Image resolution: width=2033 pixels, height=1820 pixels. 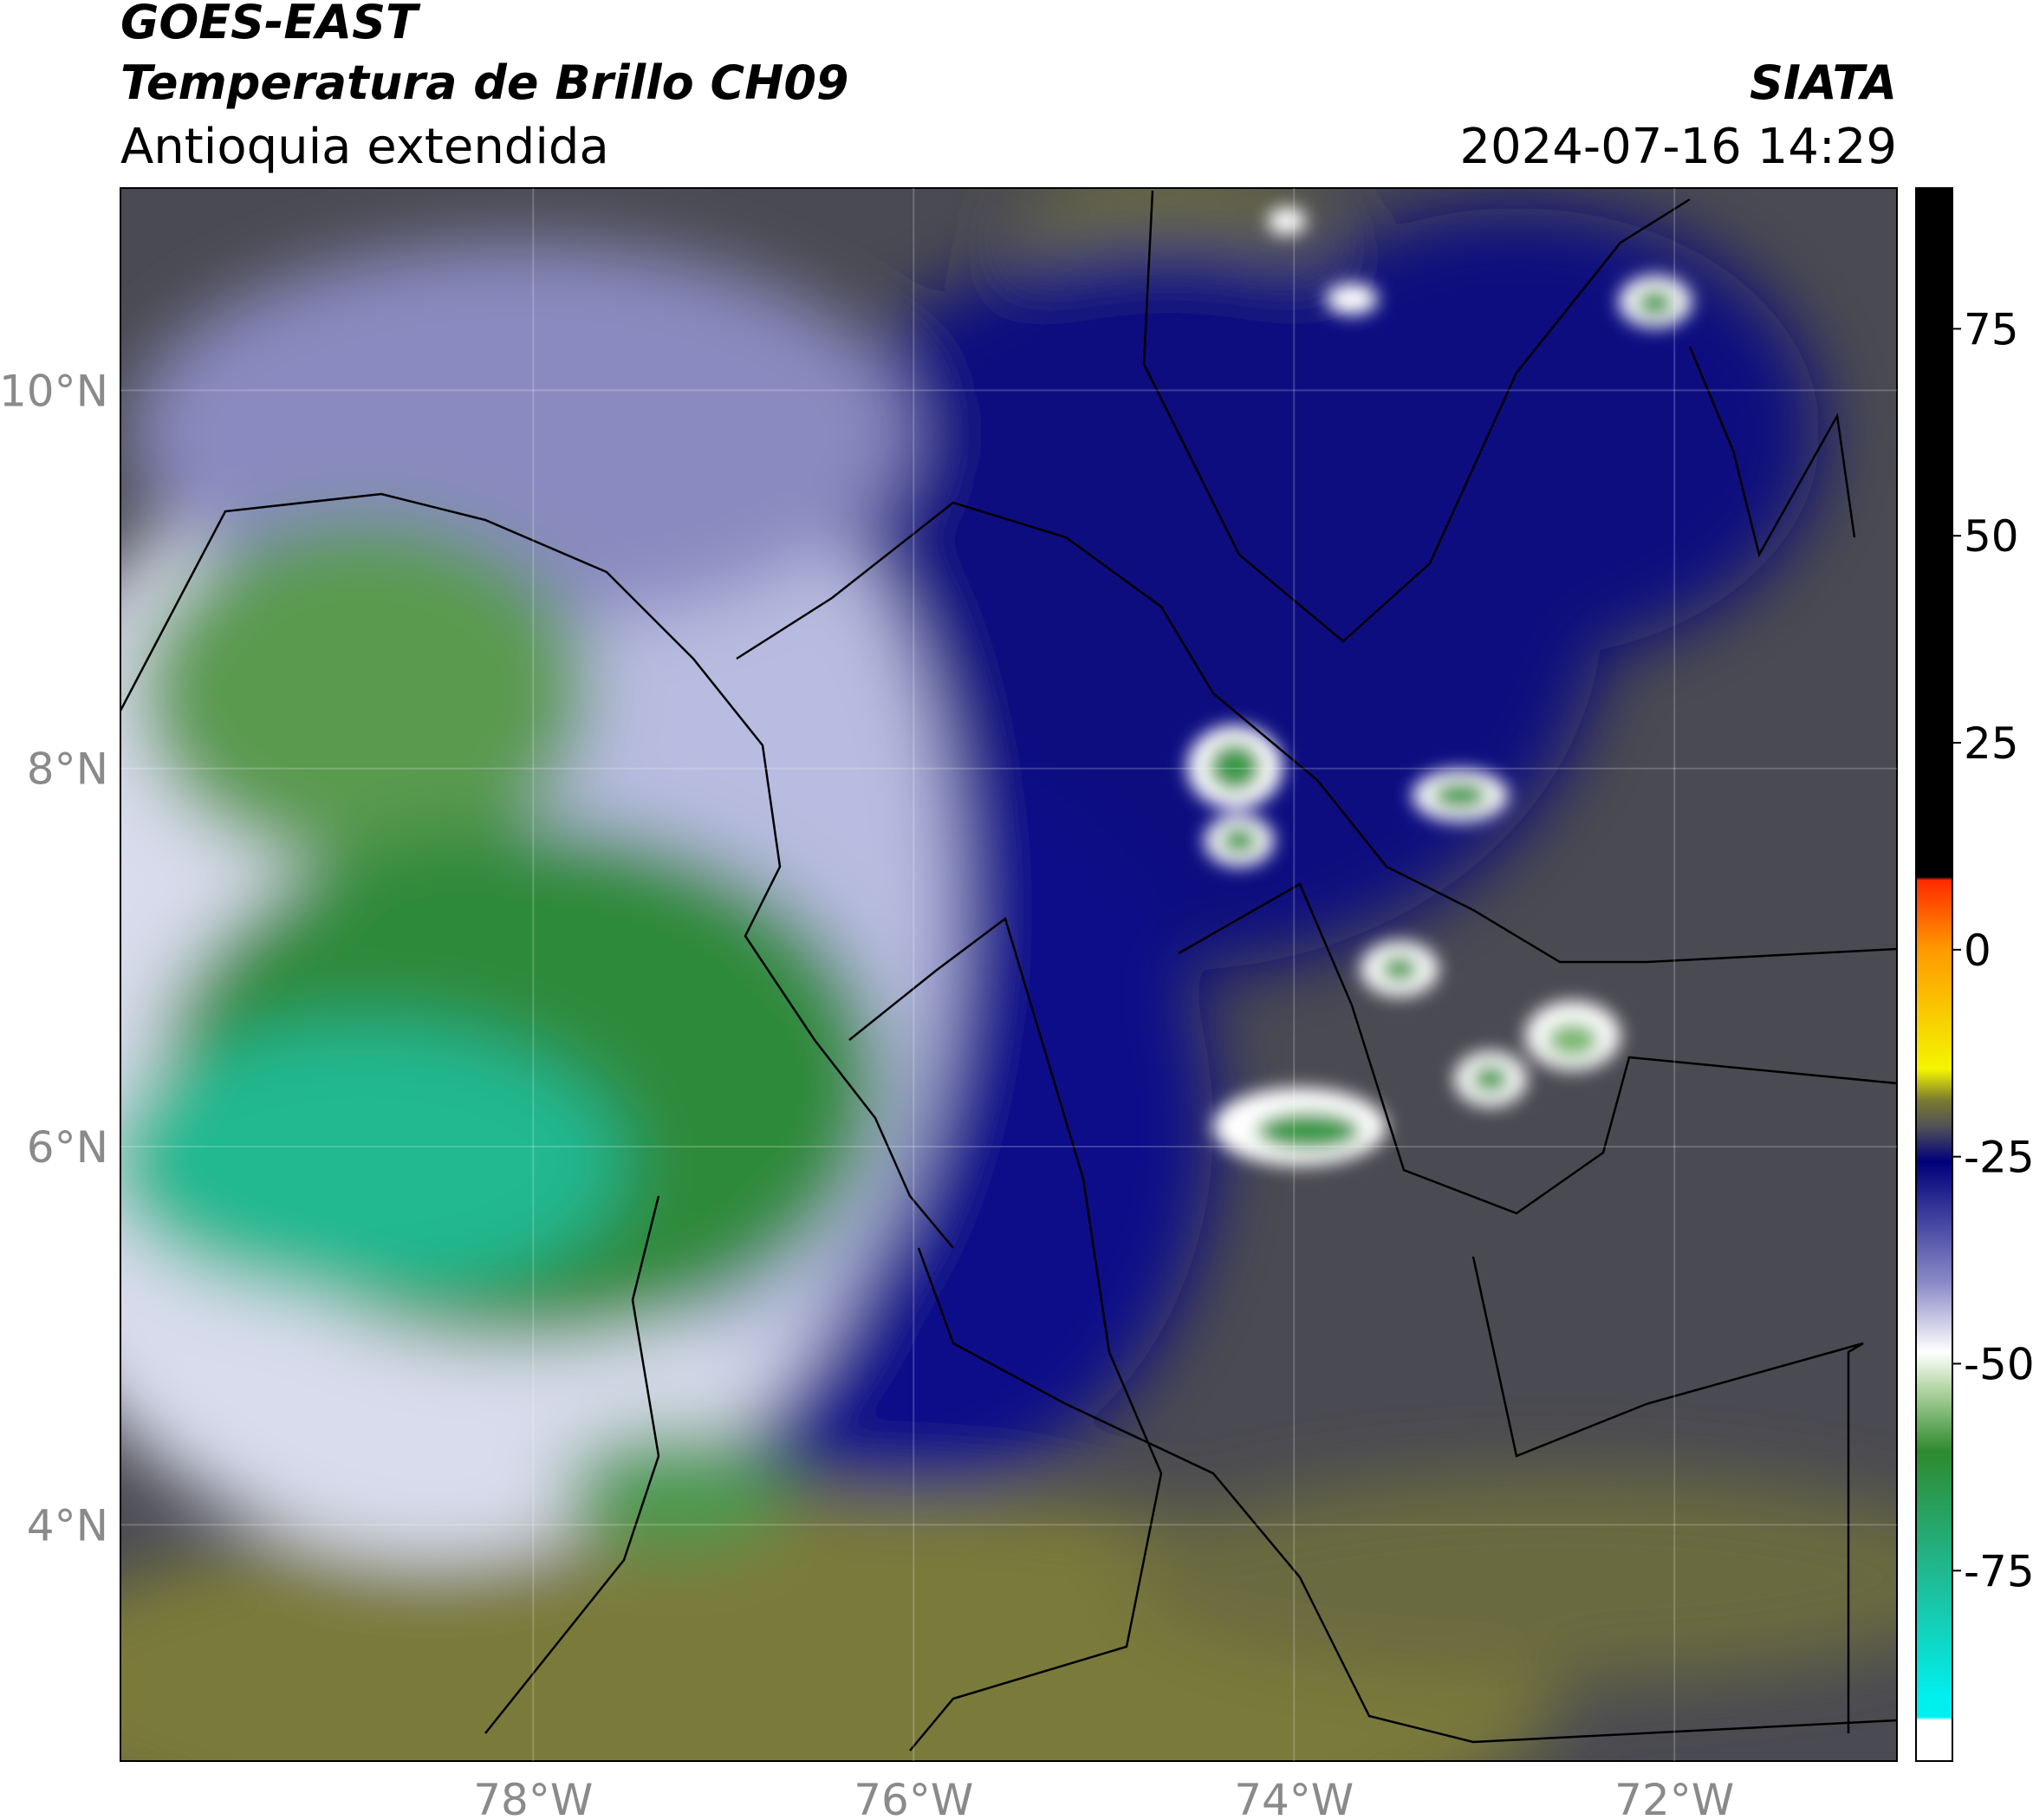 I want to click on y-tick-label: 6°N, so click(x=67, y=1147).